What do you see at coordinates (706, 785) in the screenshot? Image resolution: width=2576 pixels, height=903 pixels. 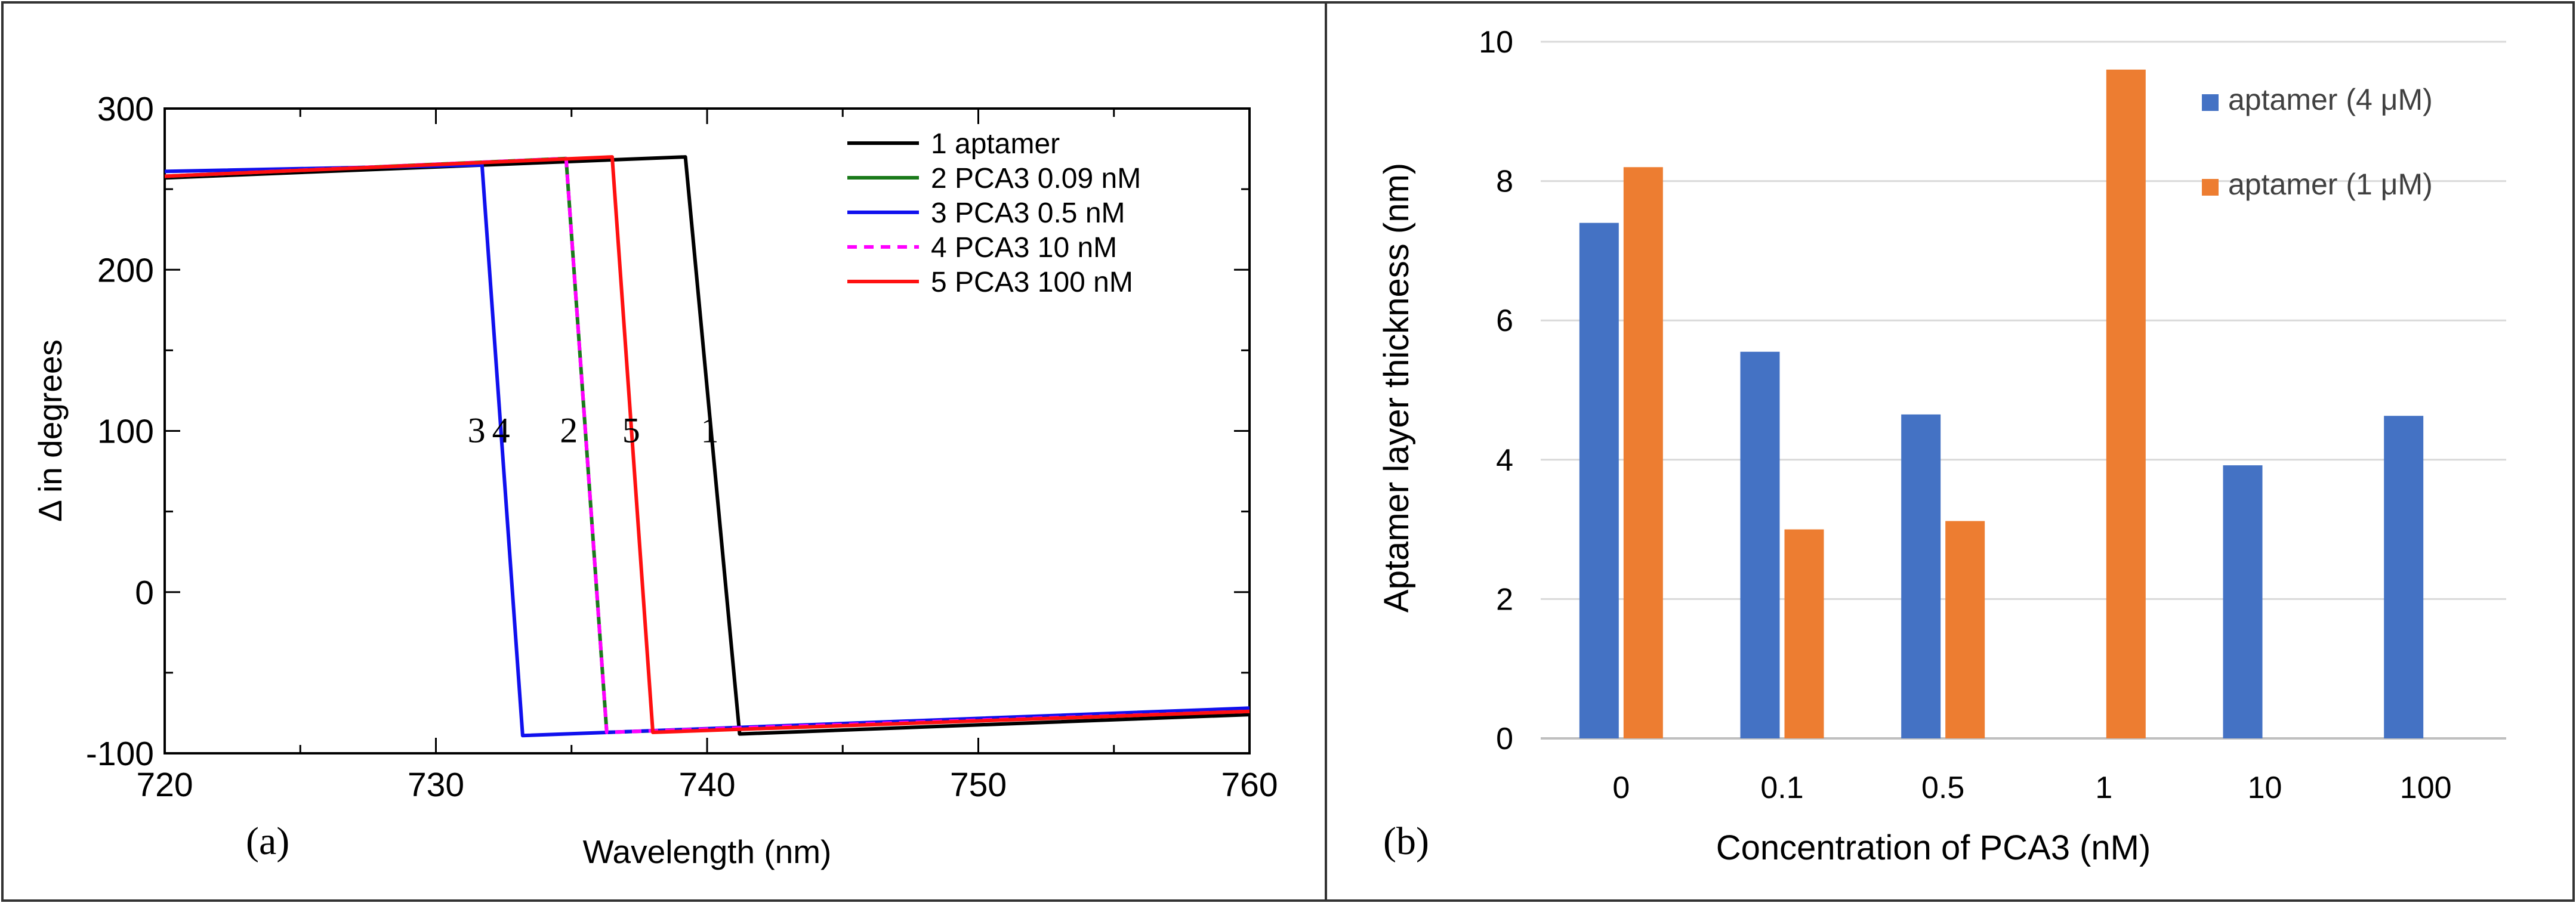 I see `panel-a-x-tick-label: 740` at bounding box center [706, 785].